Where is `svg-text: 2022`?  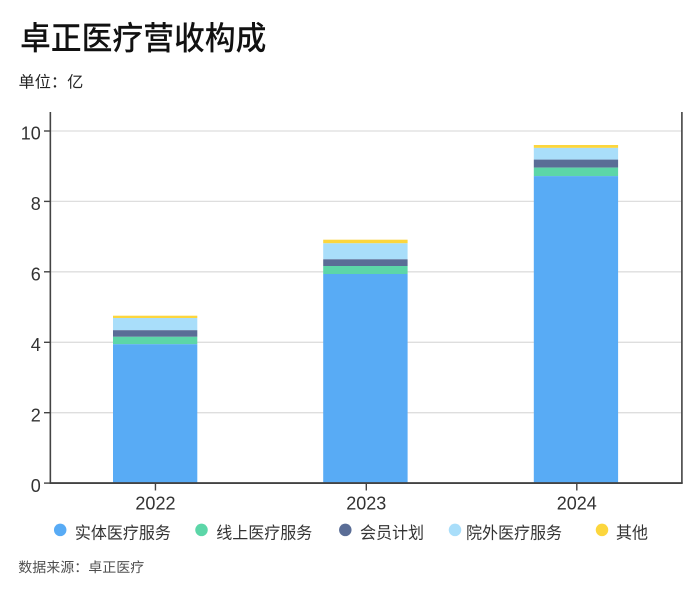
svg-text: 2022 is located at coordinates (155, 503).